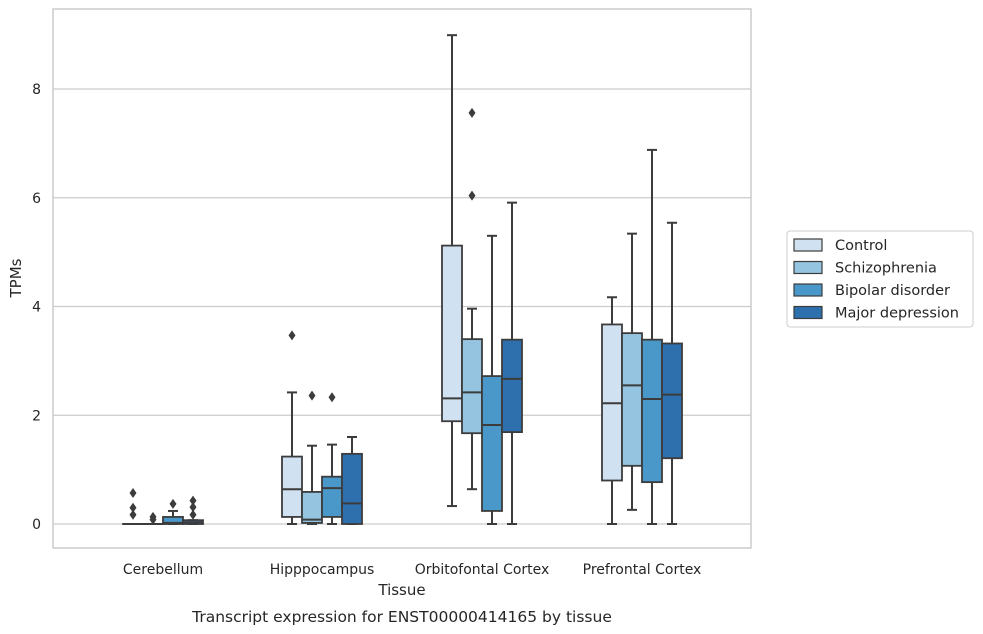 The image size is (983, 634). What do you see at coordinates (861, 246) in the screenshot?
I see `legend-label-1: Control` at bounding box center [861, 246].